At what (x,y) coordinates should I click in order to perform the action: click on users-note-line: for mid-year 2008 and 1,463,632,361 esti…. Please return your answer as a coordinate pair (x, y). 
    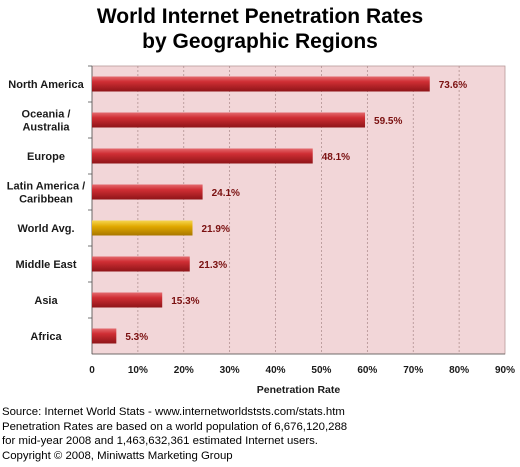
    Looking at the image, I should click on (160, 441).